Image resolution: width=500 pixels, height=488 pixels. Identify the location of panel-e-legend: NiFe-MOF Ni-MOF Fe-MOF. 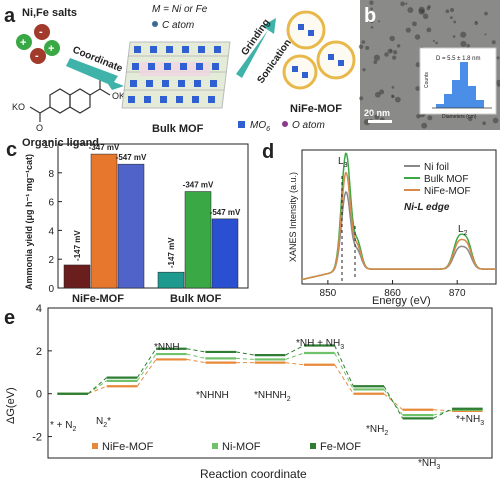
(226, 447).